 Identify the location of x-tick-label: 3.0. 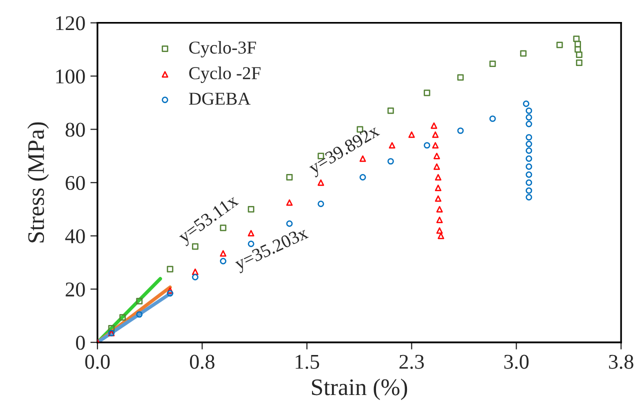
(516, 361).